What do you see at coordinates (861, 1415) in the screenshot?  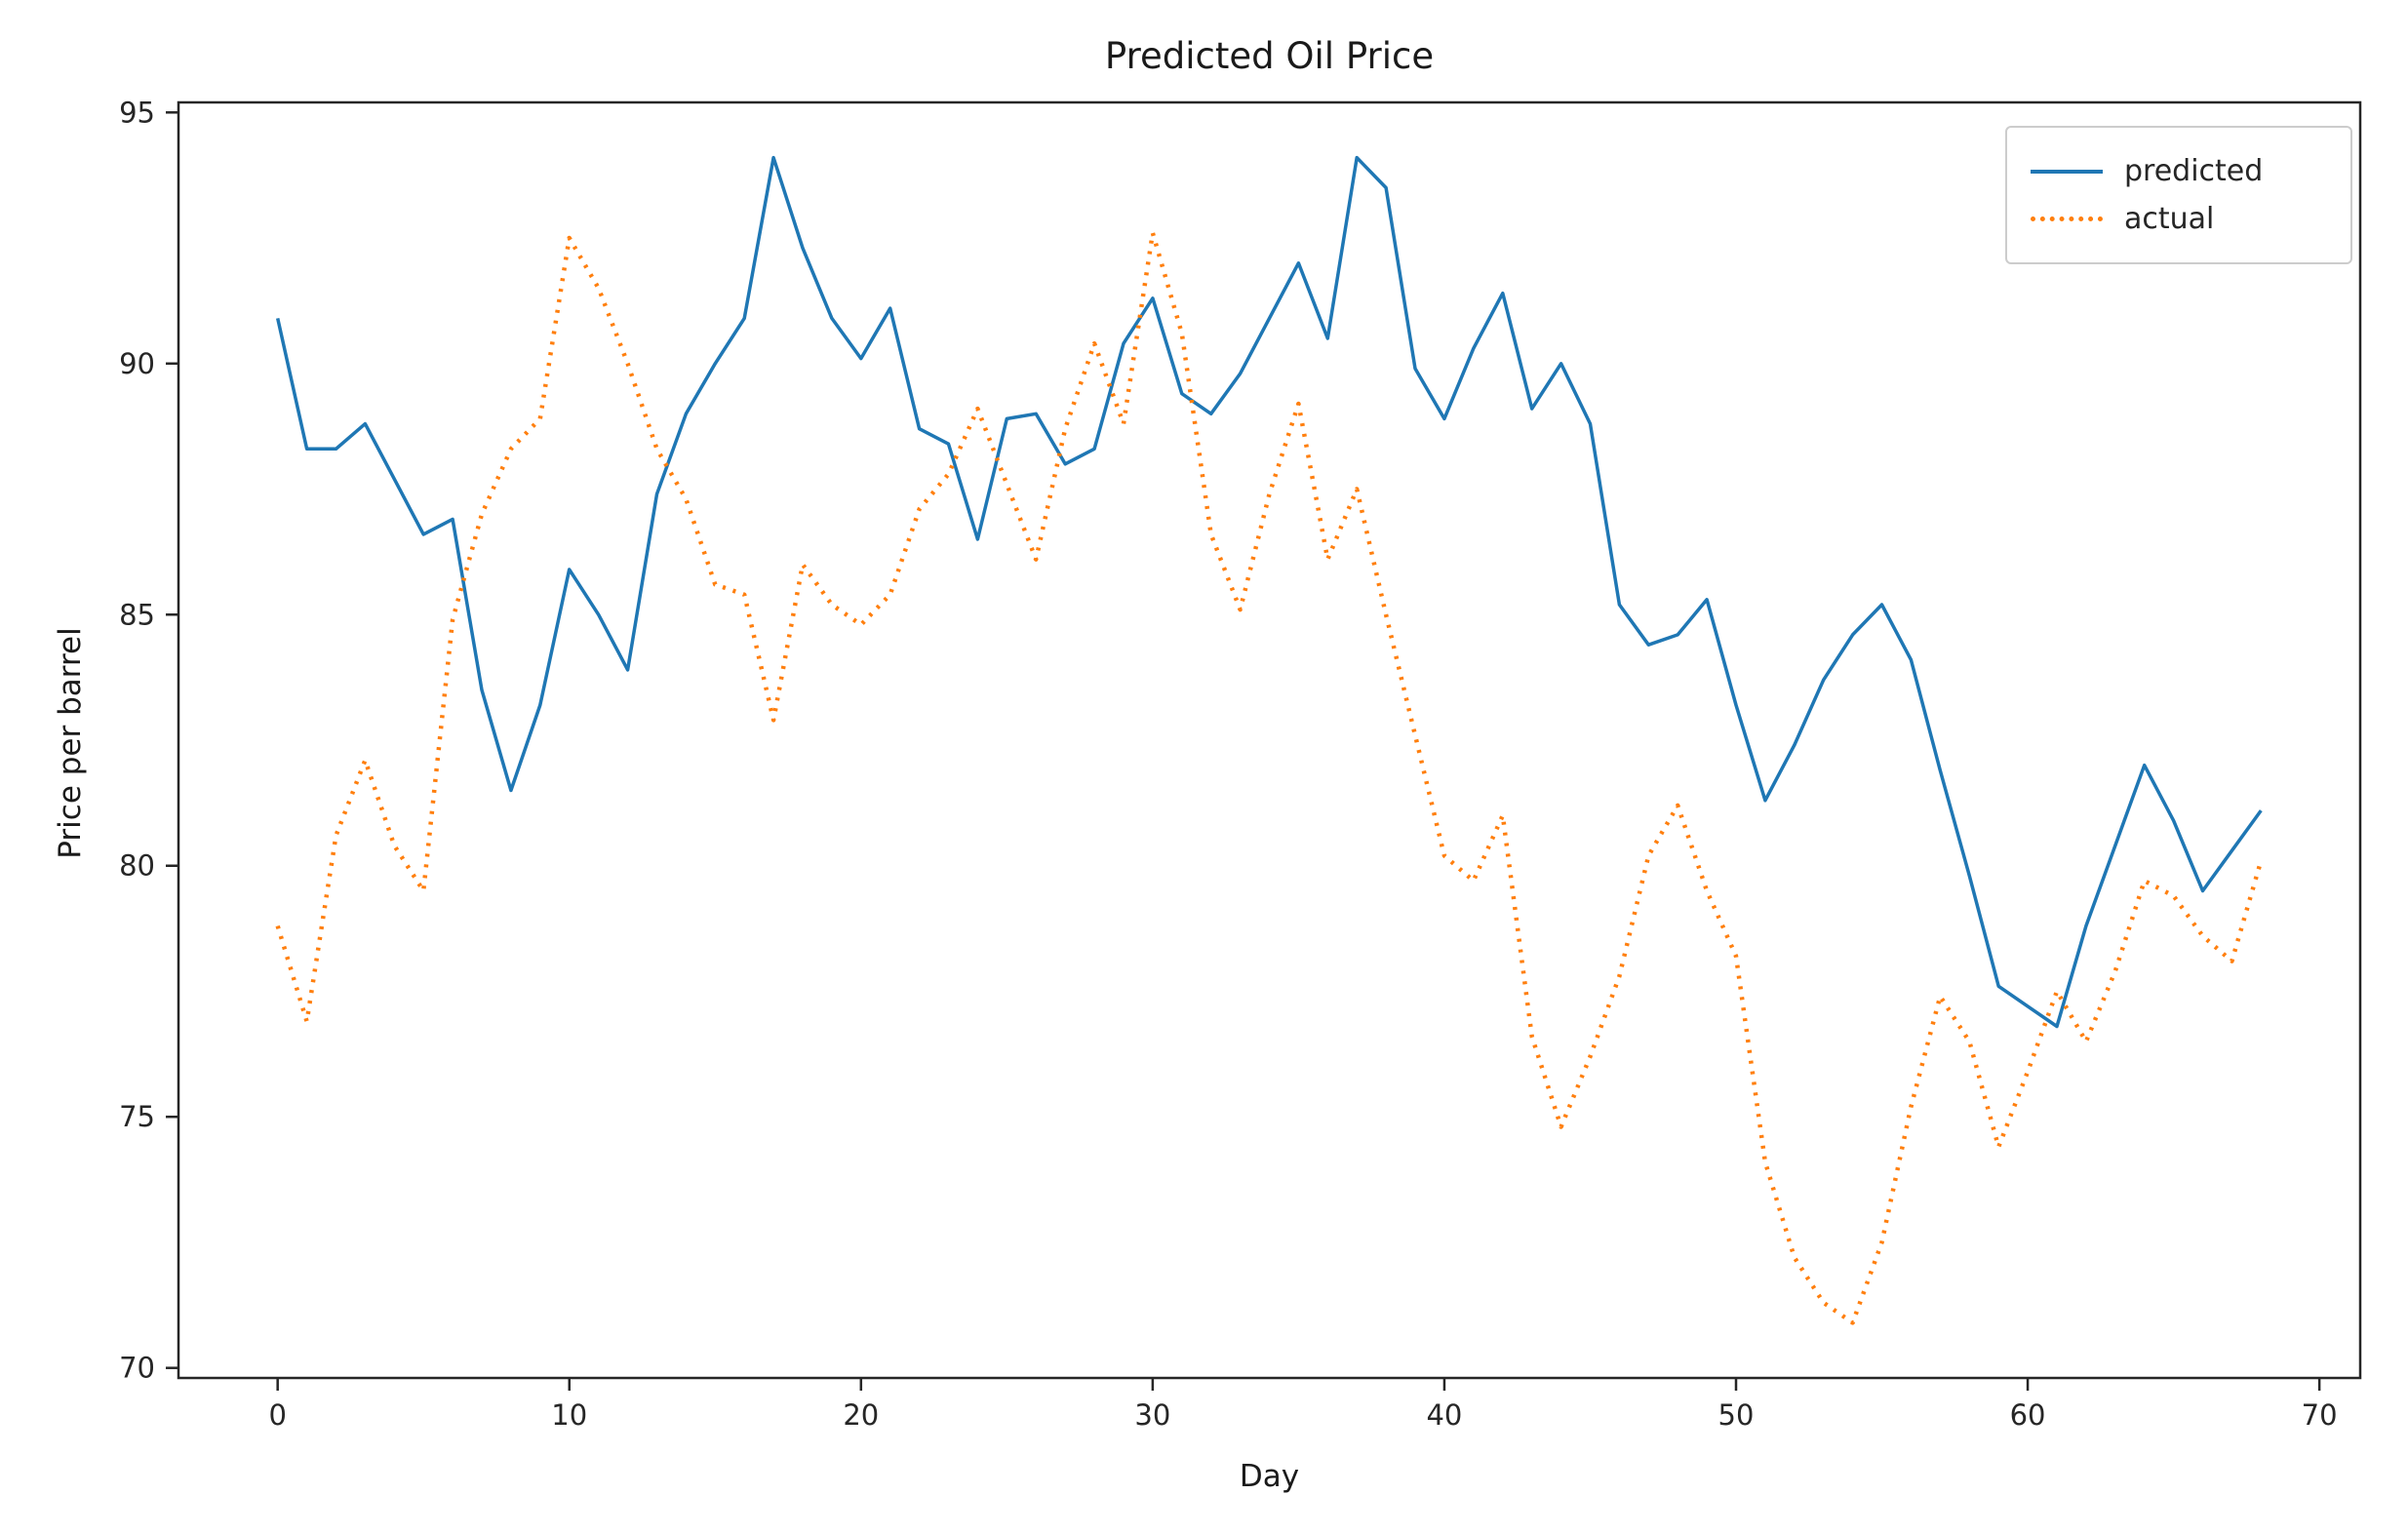 I see `x-tick-label: 20` at bounding box center [861, 1415].